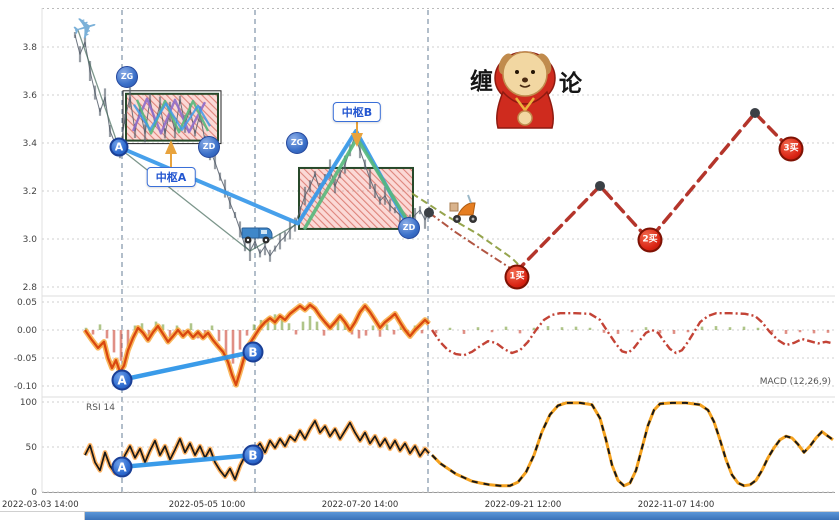 Image resolution: width=839 pixels, height=520 pixels. What do you see at coordinates (26, 387) in the screenshot?
I see `y-tick-label: -0.10` at bounding box center [26, 387].